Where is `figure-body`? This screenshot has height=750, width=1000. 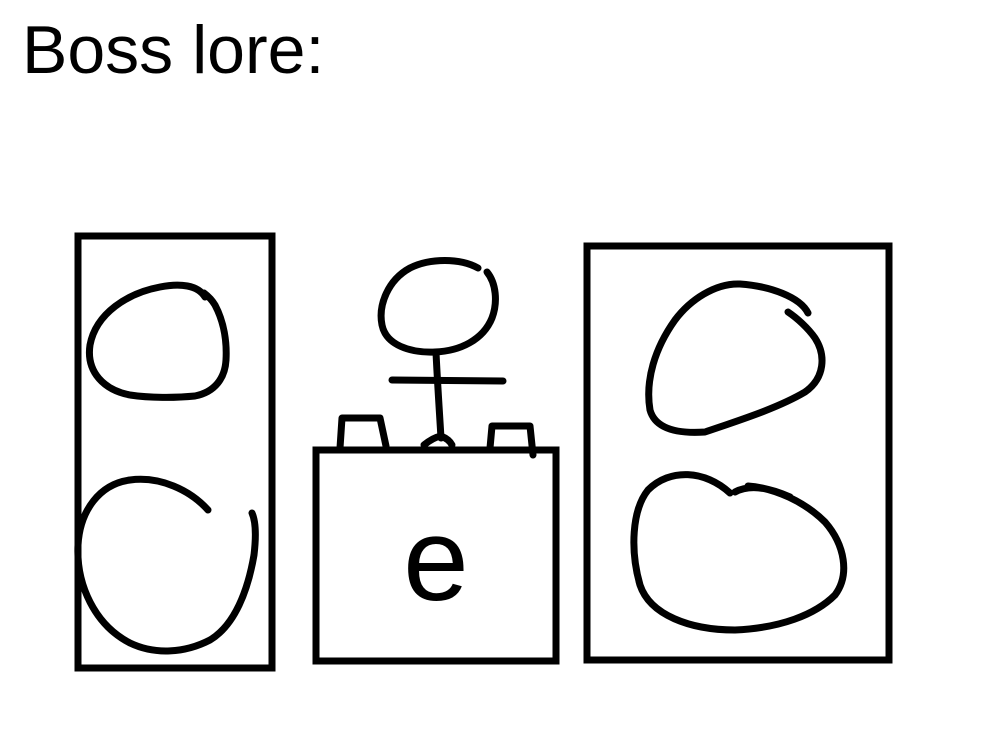
figure-body is located at coordinates (438, 395).